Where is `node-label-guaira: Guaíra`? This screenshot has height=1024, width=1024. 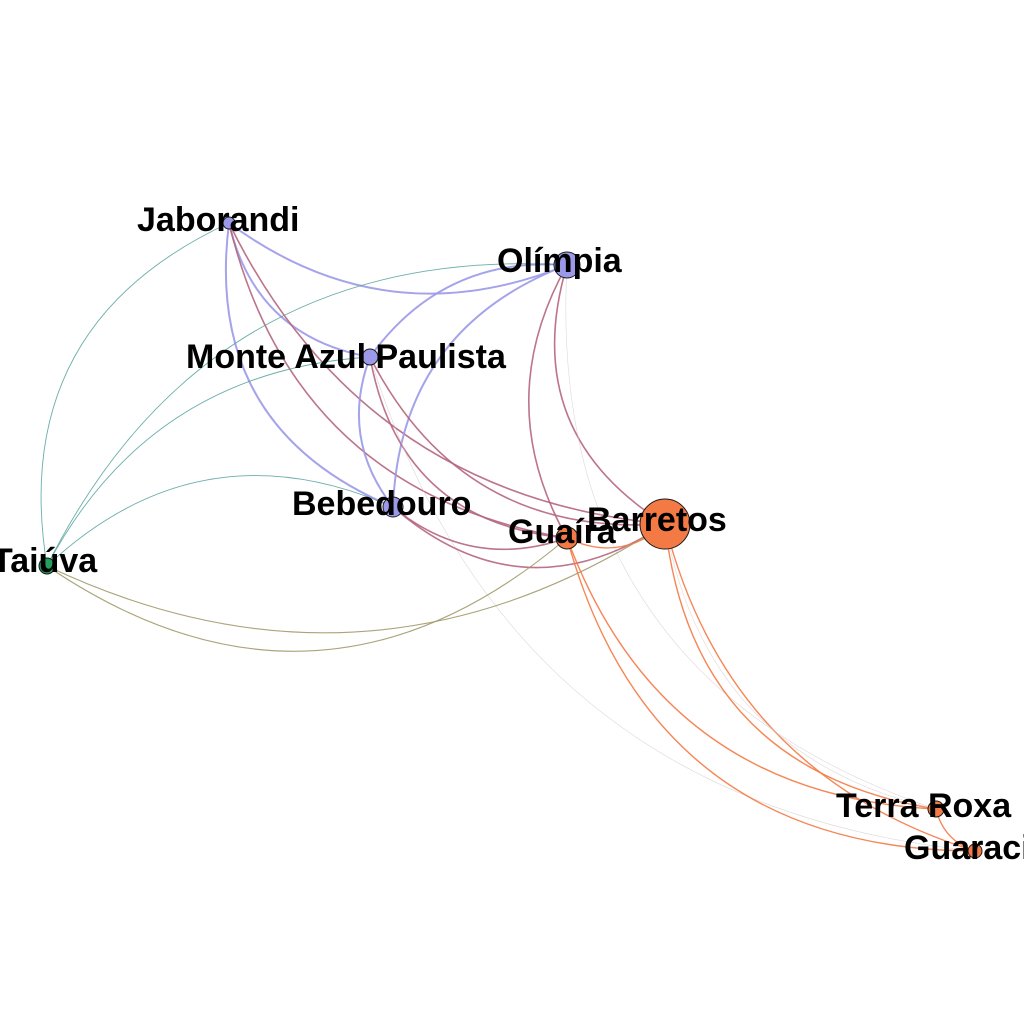 node-label-guaira: Guaíra is located at coordinates (562, 532).